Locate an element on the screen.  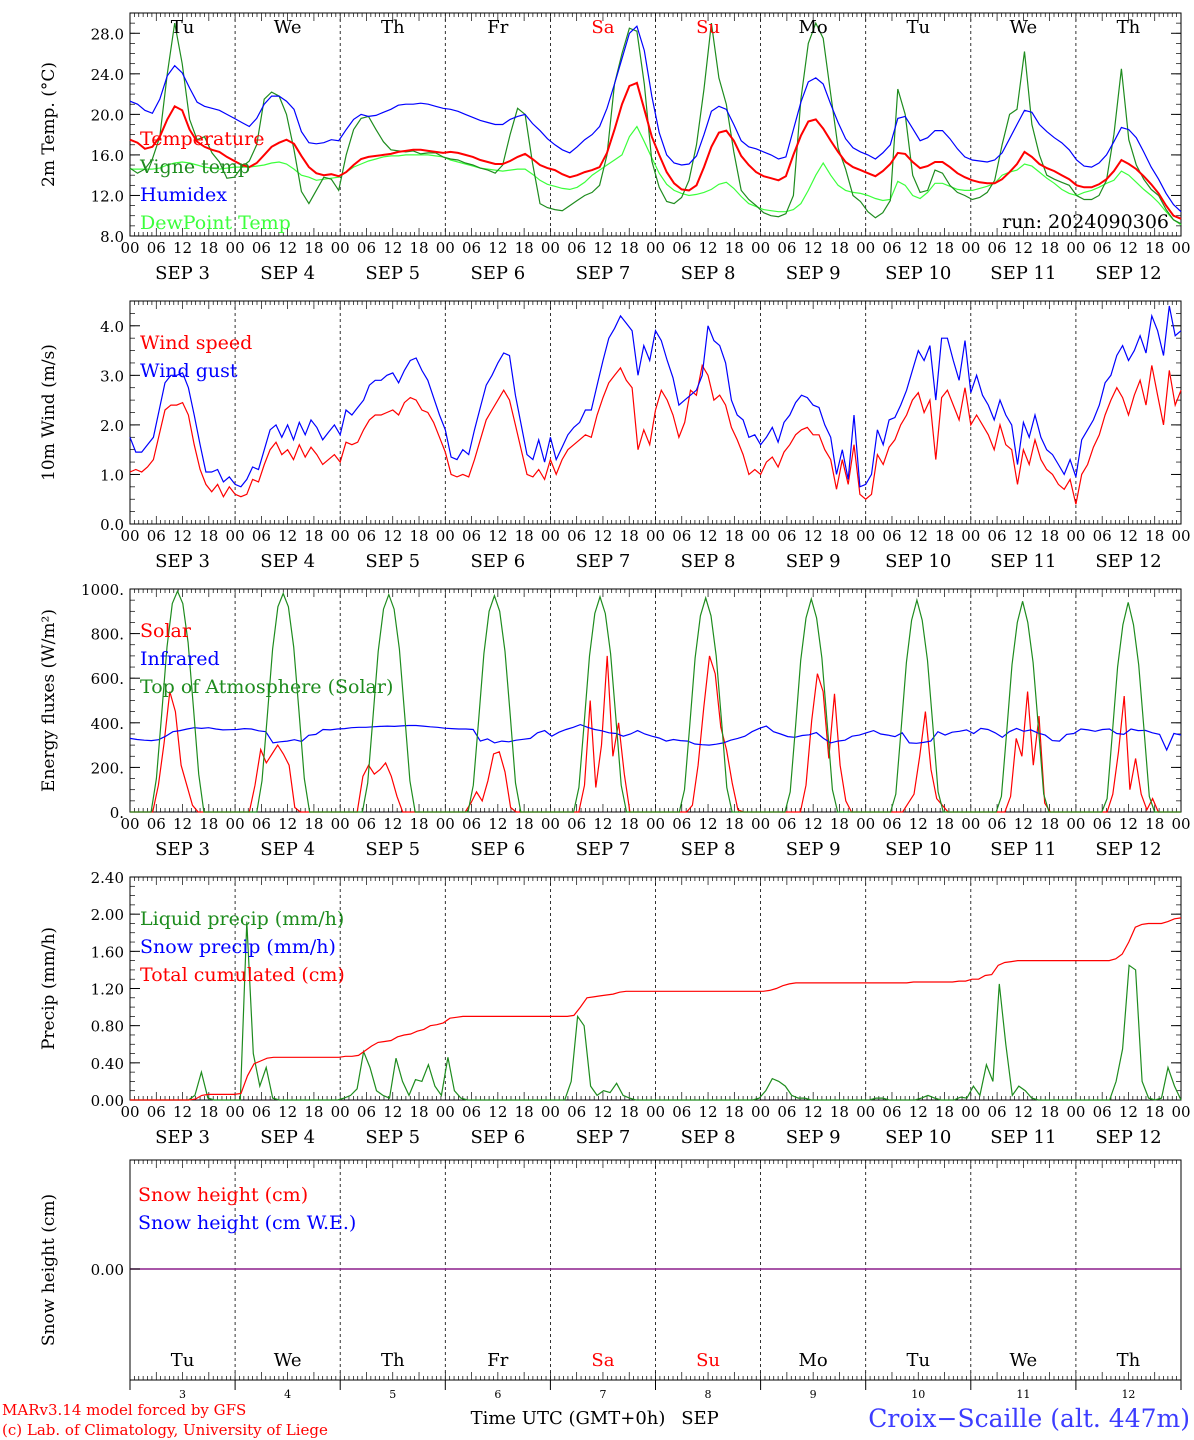
y-tick-label: 4.0 is located at coordinates (112, 327).